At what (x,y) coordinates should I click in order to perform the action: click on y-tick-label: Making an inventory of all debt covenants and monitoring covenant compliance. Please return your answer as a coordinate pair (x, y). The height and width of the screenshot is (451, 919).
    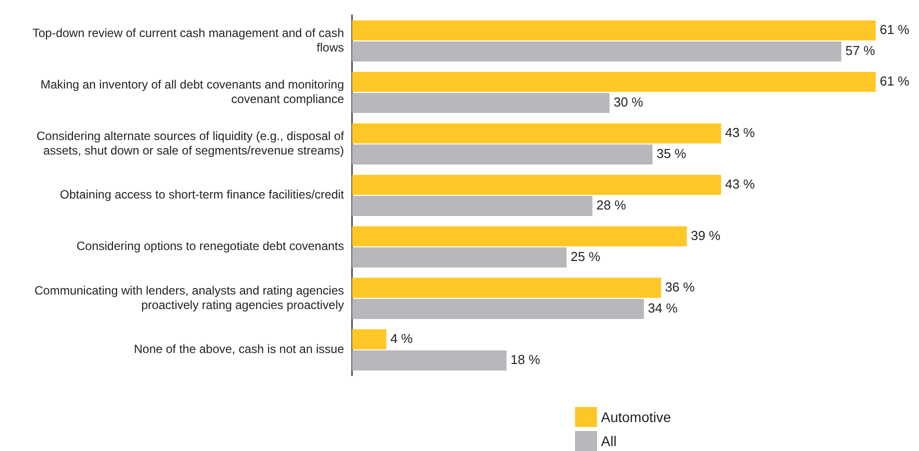
    Looking at the image, I should click on (192, 92).